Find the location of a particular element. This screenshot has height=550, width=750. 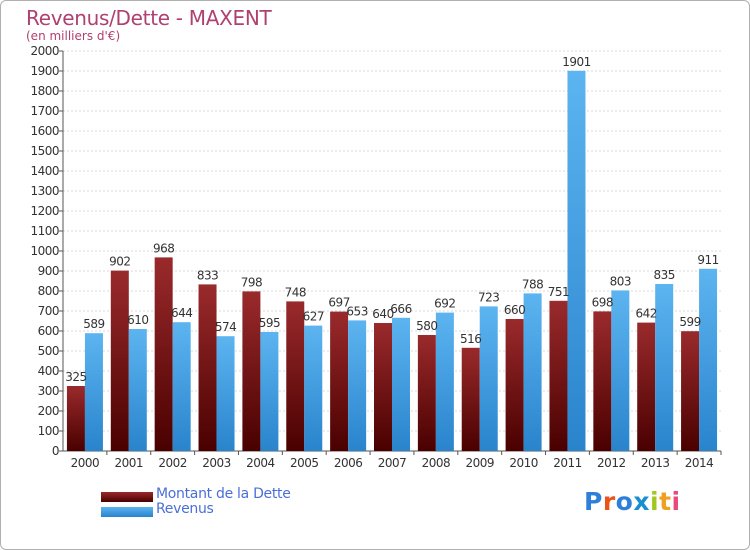

logo-letter: o is located at coordinates (624, 501).